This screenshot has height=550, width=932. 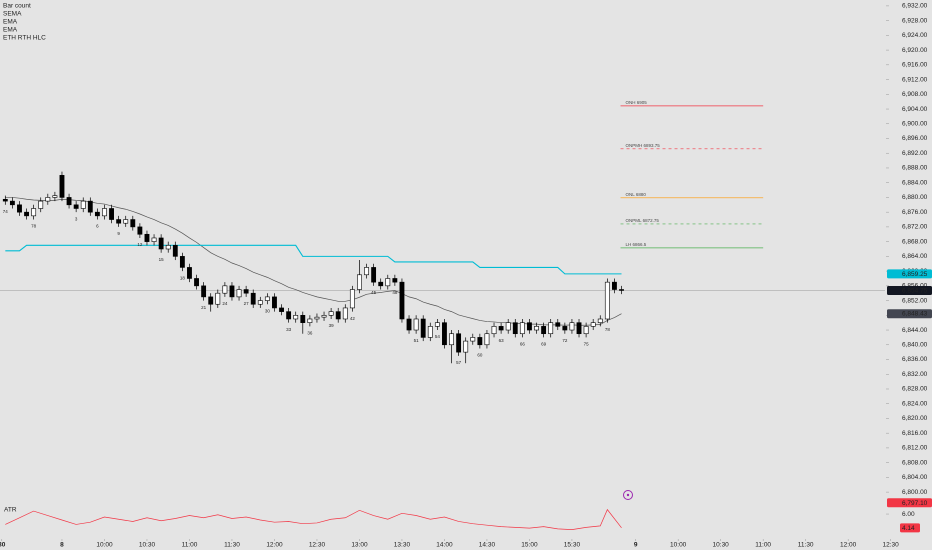 I want to click on price-tag-label: 6,797.10, so click(x=915, y=503).